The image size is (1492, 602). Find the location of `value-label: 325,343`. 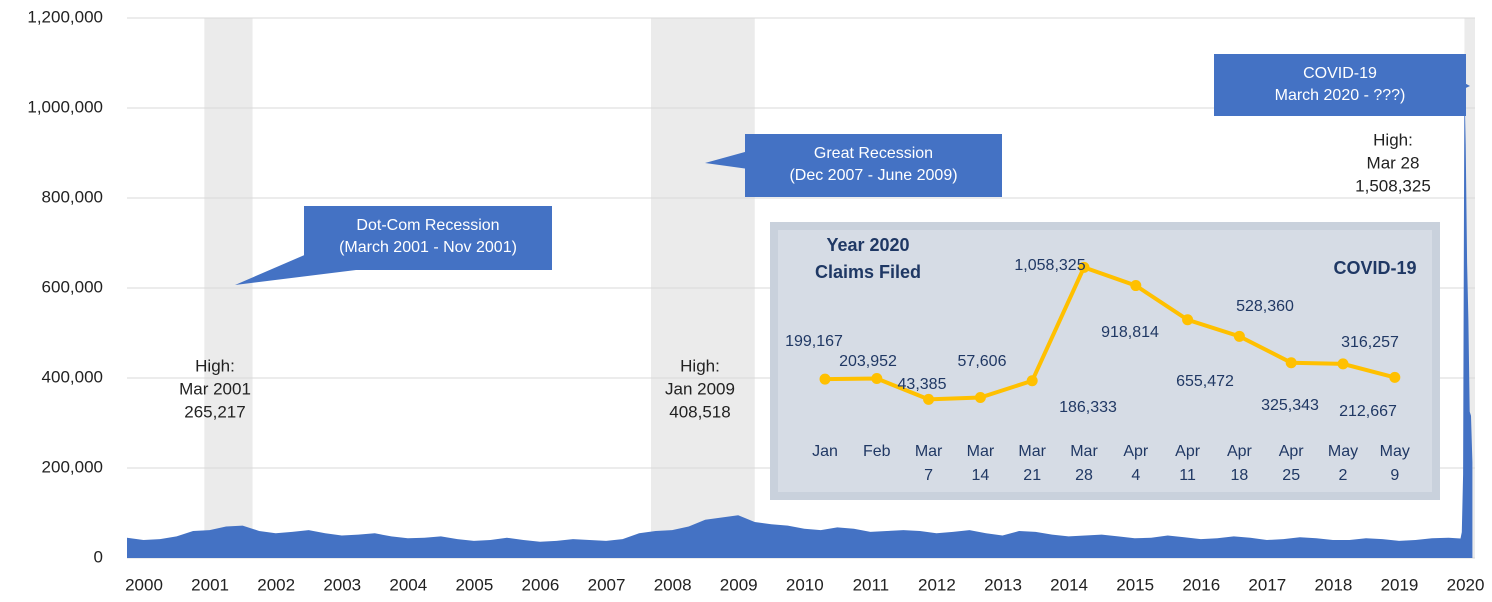

value-label: 325,343 is located at coordinates (1290, 405).